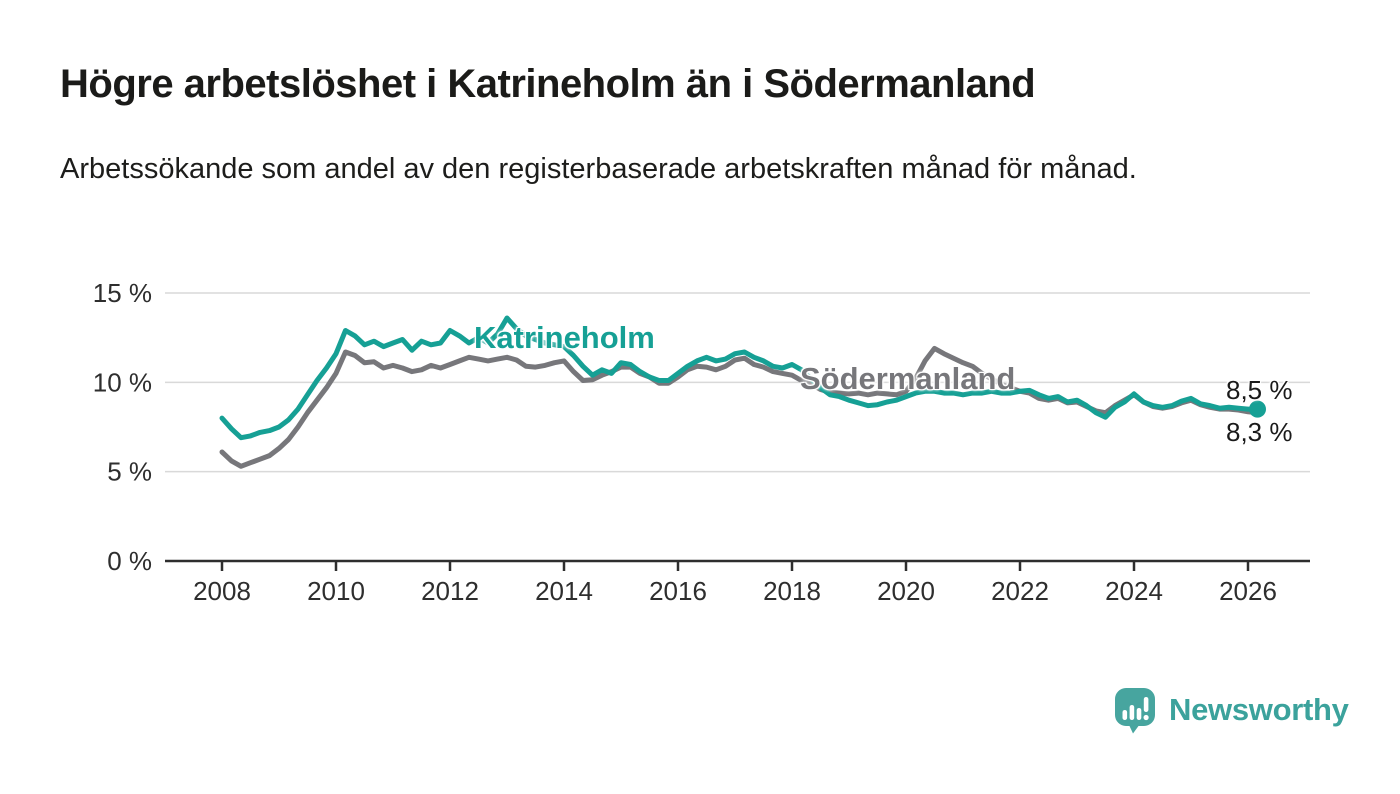 The image size is (1400, 794). What do you see at coordinates (1259, 390) in the screenshot?
I see `end-value-katrineholm: 8,5 %` at bounding box center [1259, 390].